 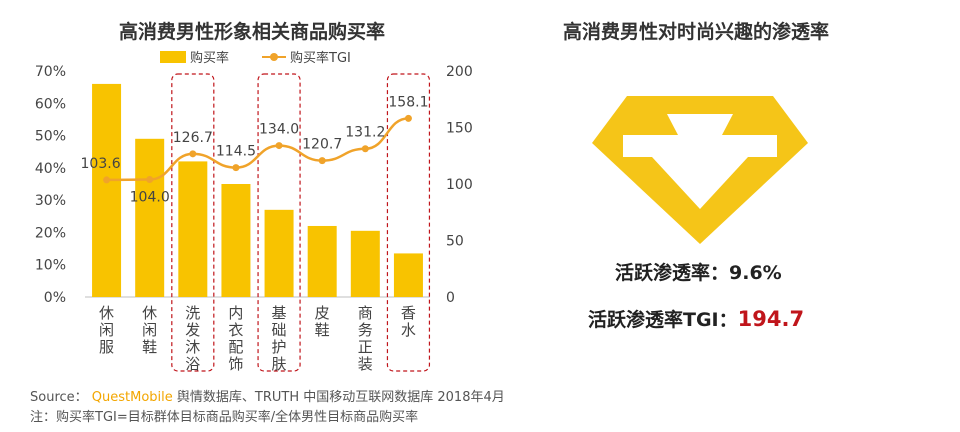 What do you see at coordinates (672, 273) in the screenshot?
I see `active-penetration-label: 活跃渗透率：` at bounding box center [672, 273].